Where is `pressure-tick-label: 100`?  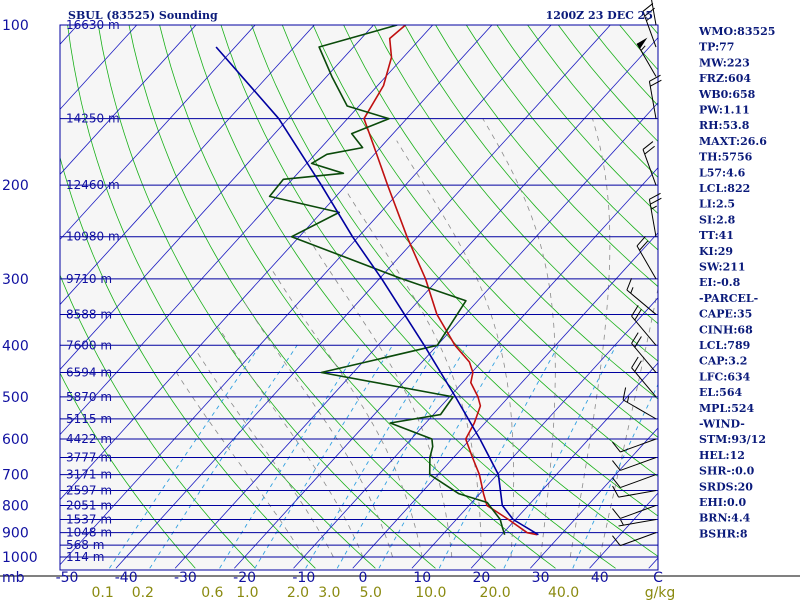
pressure-tick-label: 100 is located at coordinates (15, 26).